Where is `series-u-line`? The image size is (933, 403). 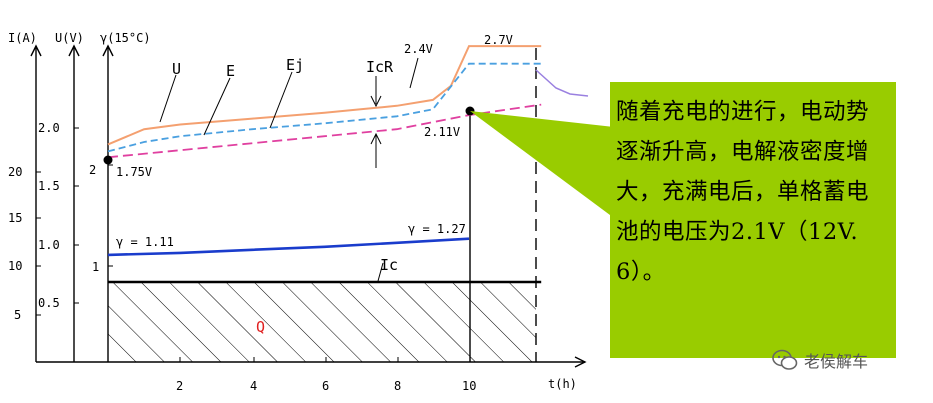
series-u-line is located at coordinates (324, 95).